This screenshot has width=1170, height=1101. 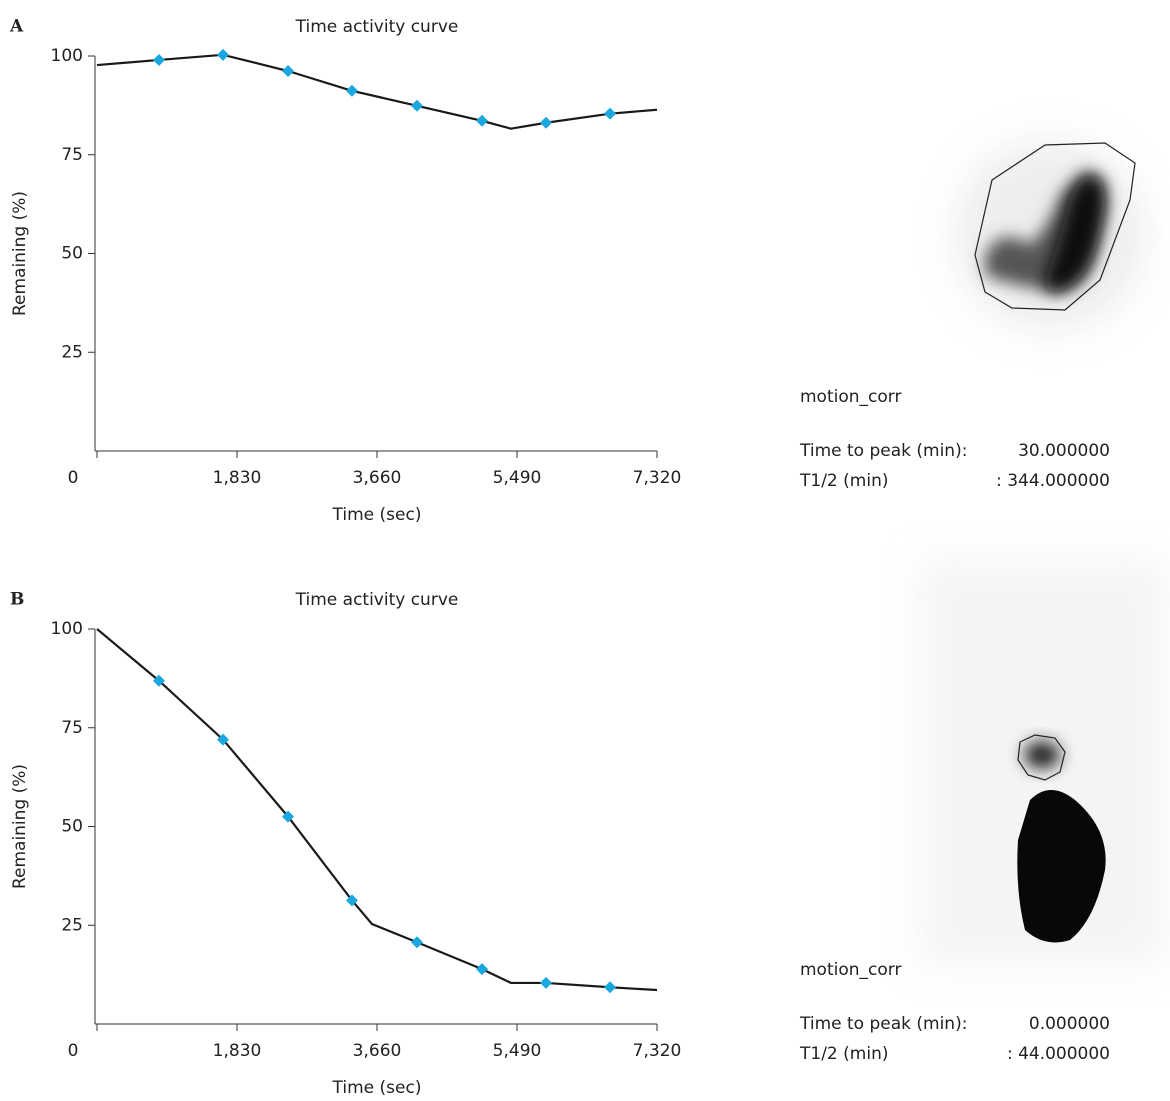 I want to click on data-line, so click(x=377, y=91).